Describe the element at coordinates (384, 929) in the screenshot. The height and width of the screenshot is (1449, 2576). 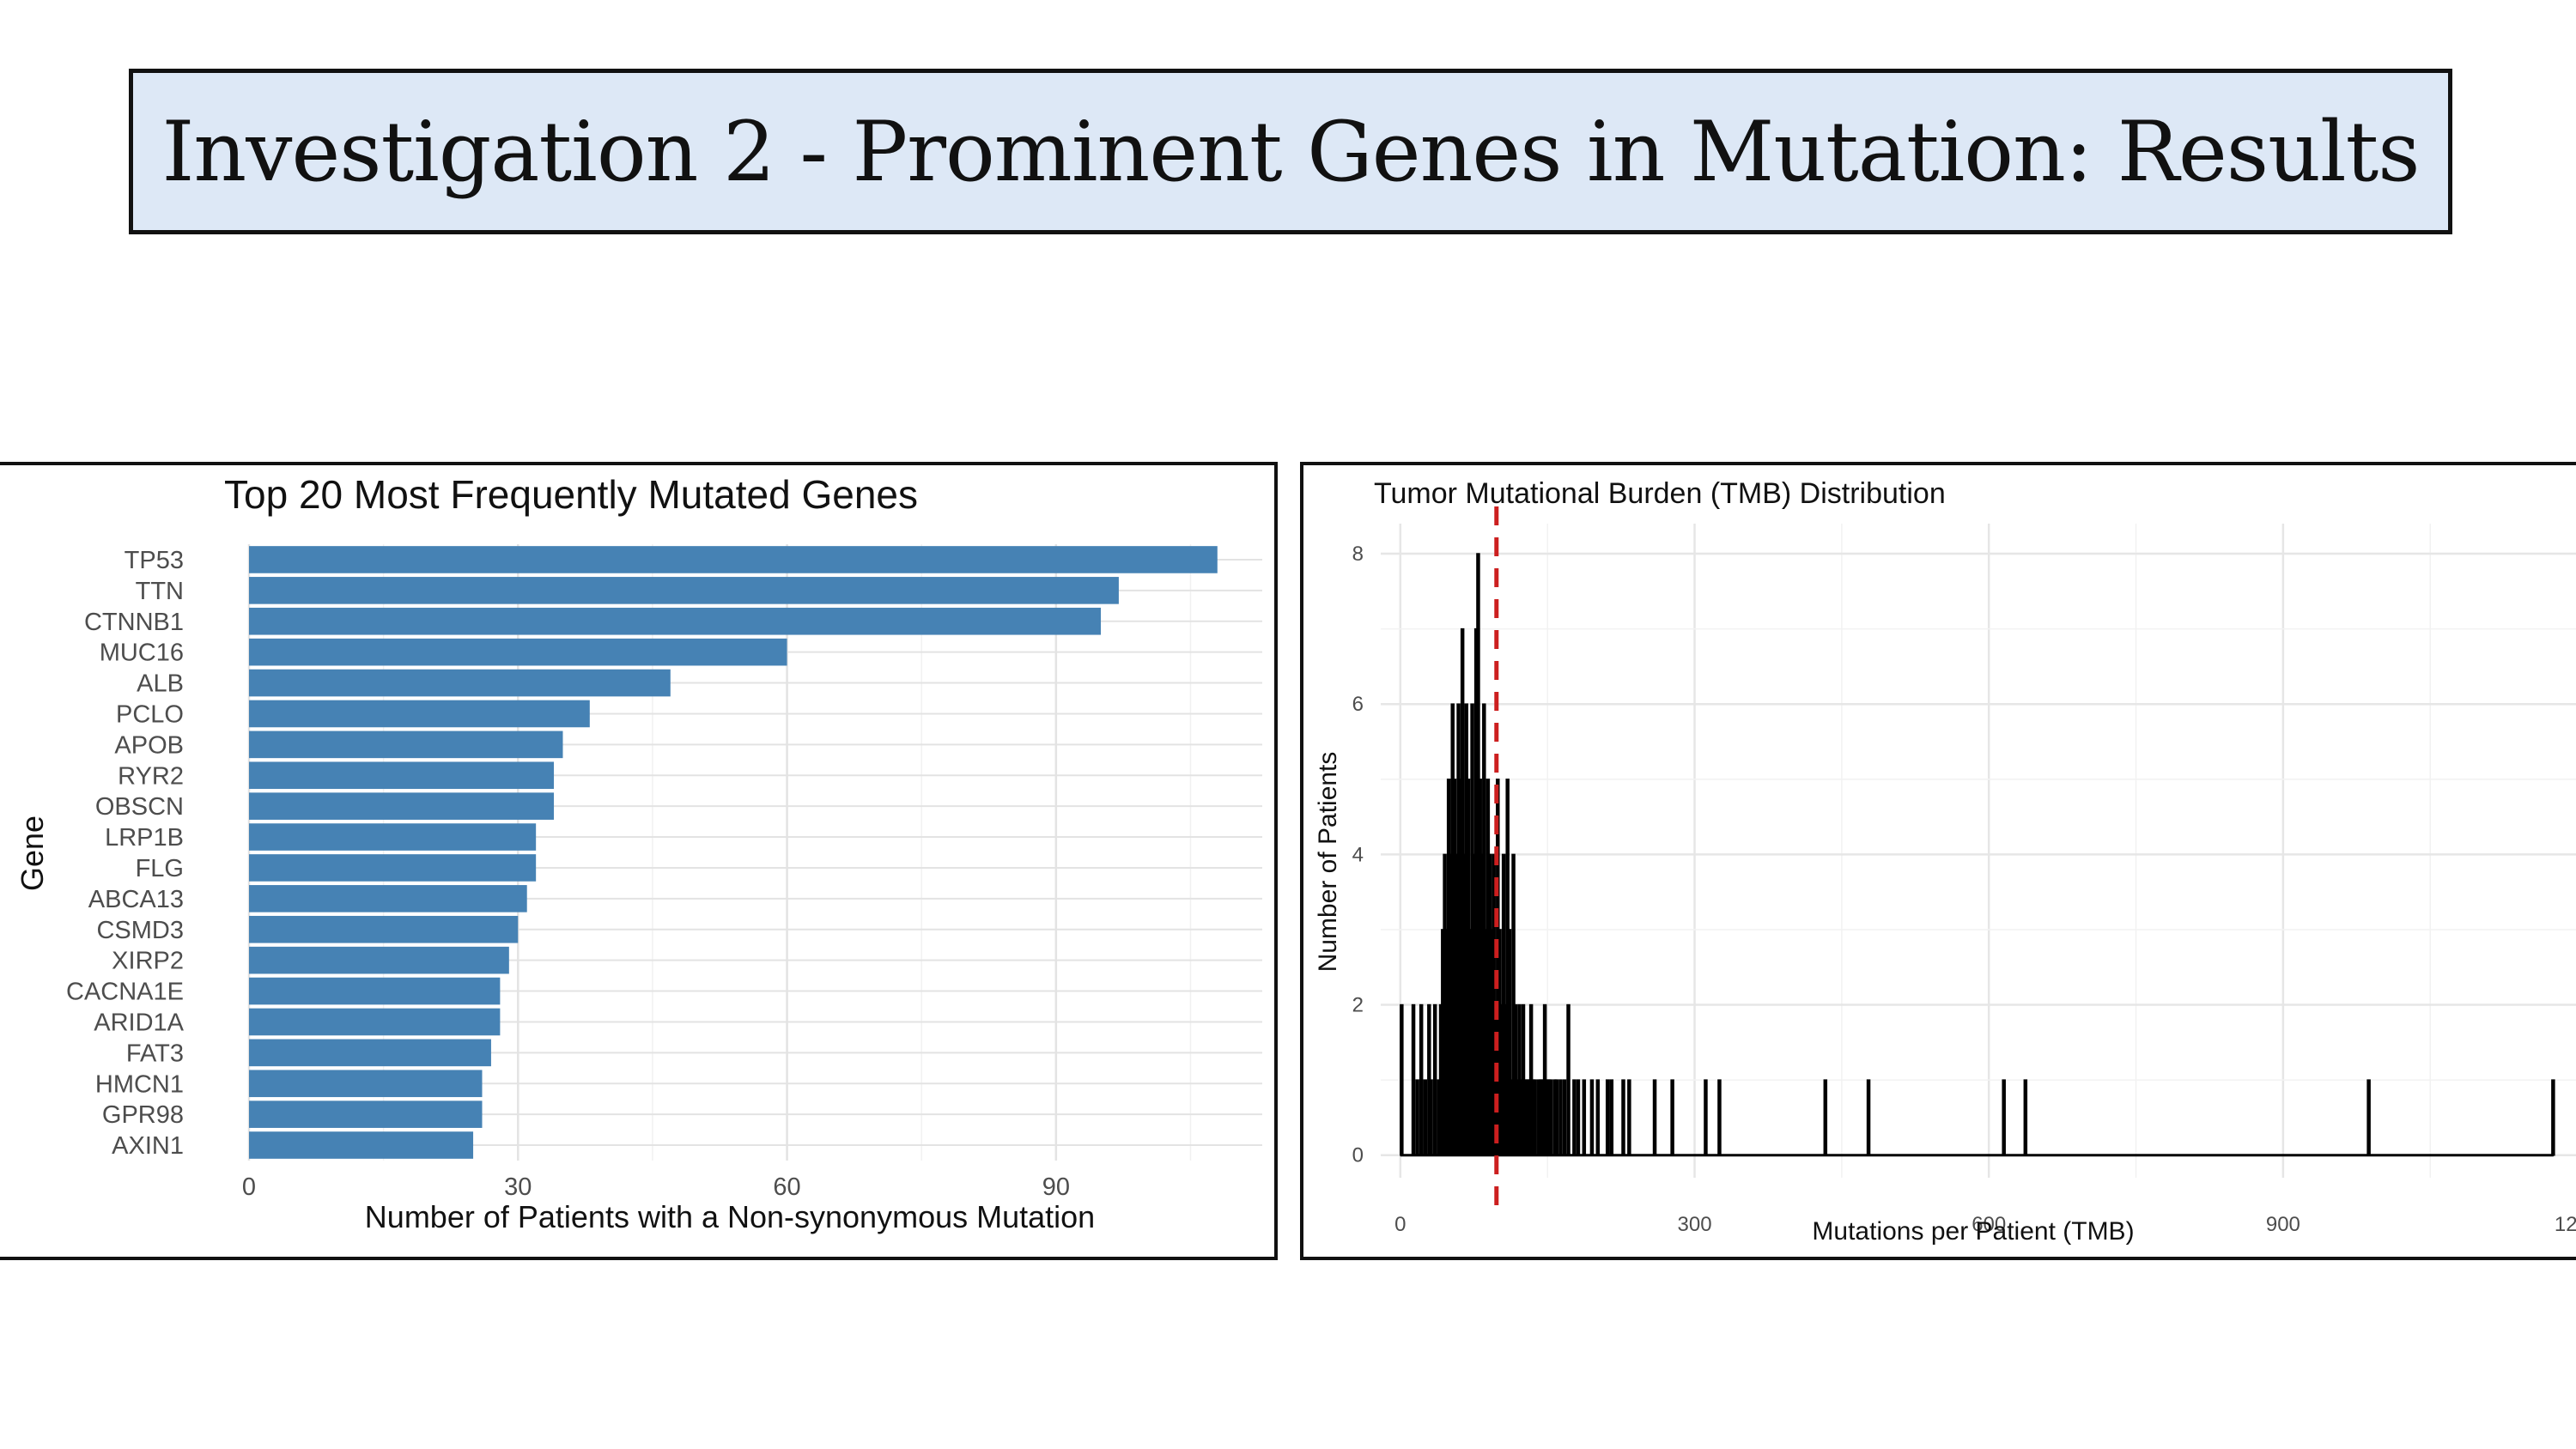
I see `bar-csmd3` at that location.